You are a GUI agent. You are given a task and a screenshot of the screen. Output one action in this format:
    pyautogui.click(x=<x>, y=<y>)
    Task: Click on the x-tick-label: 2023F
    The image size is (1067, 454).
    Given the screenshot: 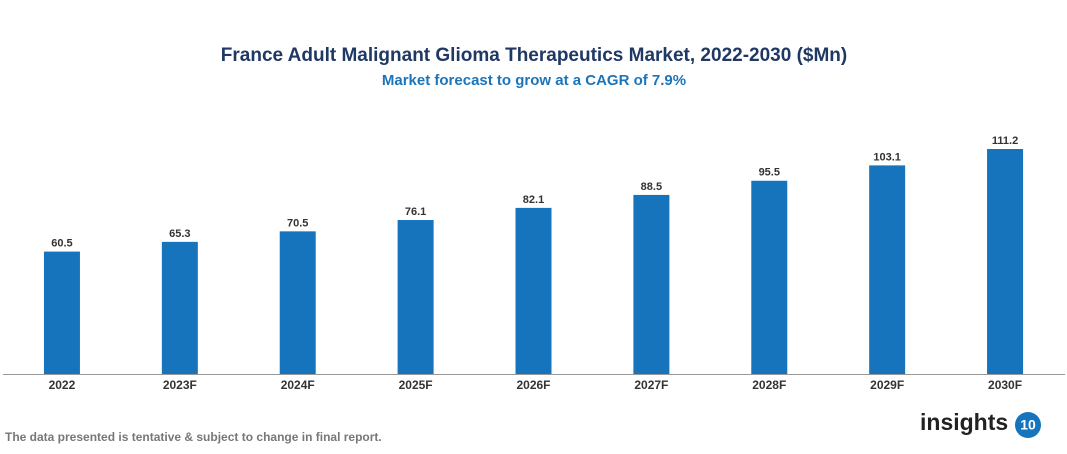 What is the action you would take?
    pyautogui.click(x=180, y=385)
    